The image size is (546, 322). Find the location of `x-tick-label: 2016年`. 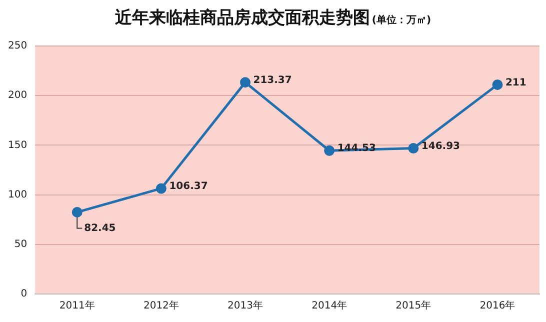

x-tick-label: 2016年 is located at coordinates (498, 306).